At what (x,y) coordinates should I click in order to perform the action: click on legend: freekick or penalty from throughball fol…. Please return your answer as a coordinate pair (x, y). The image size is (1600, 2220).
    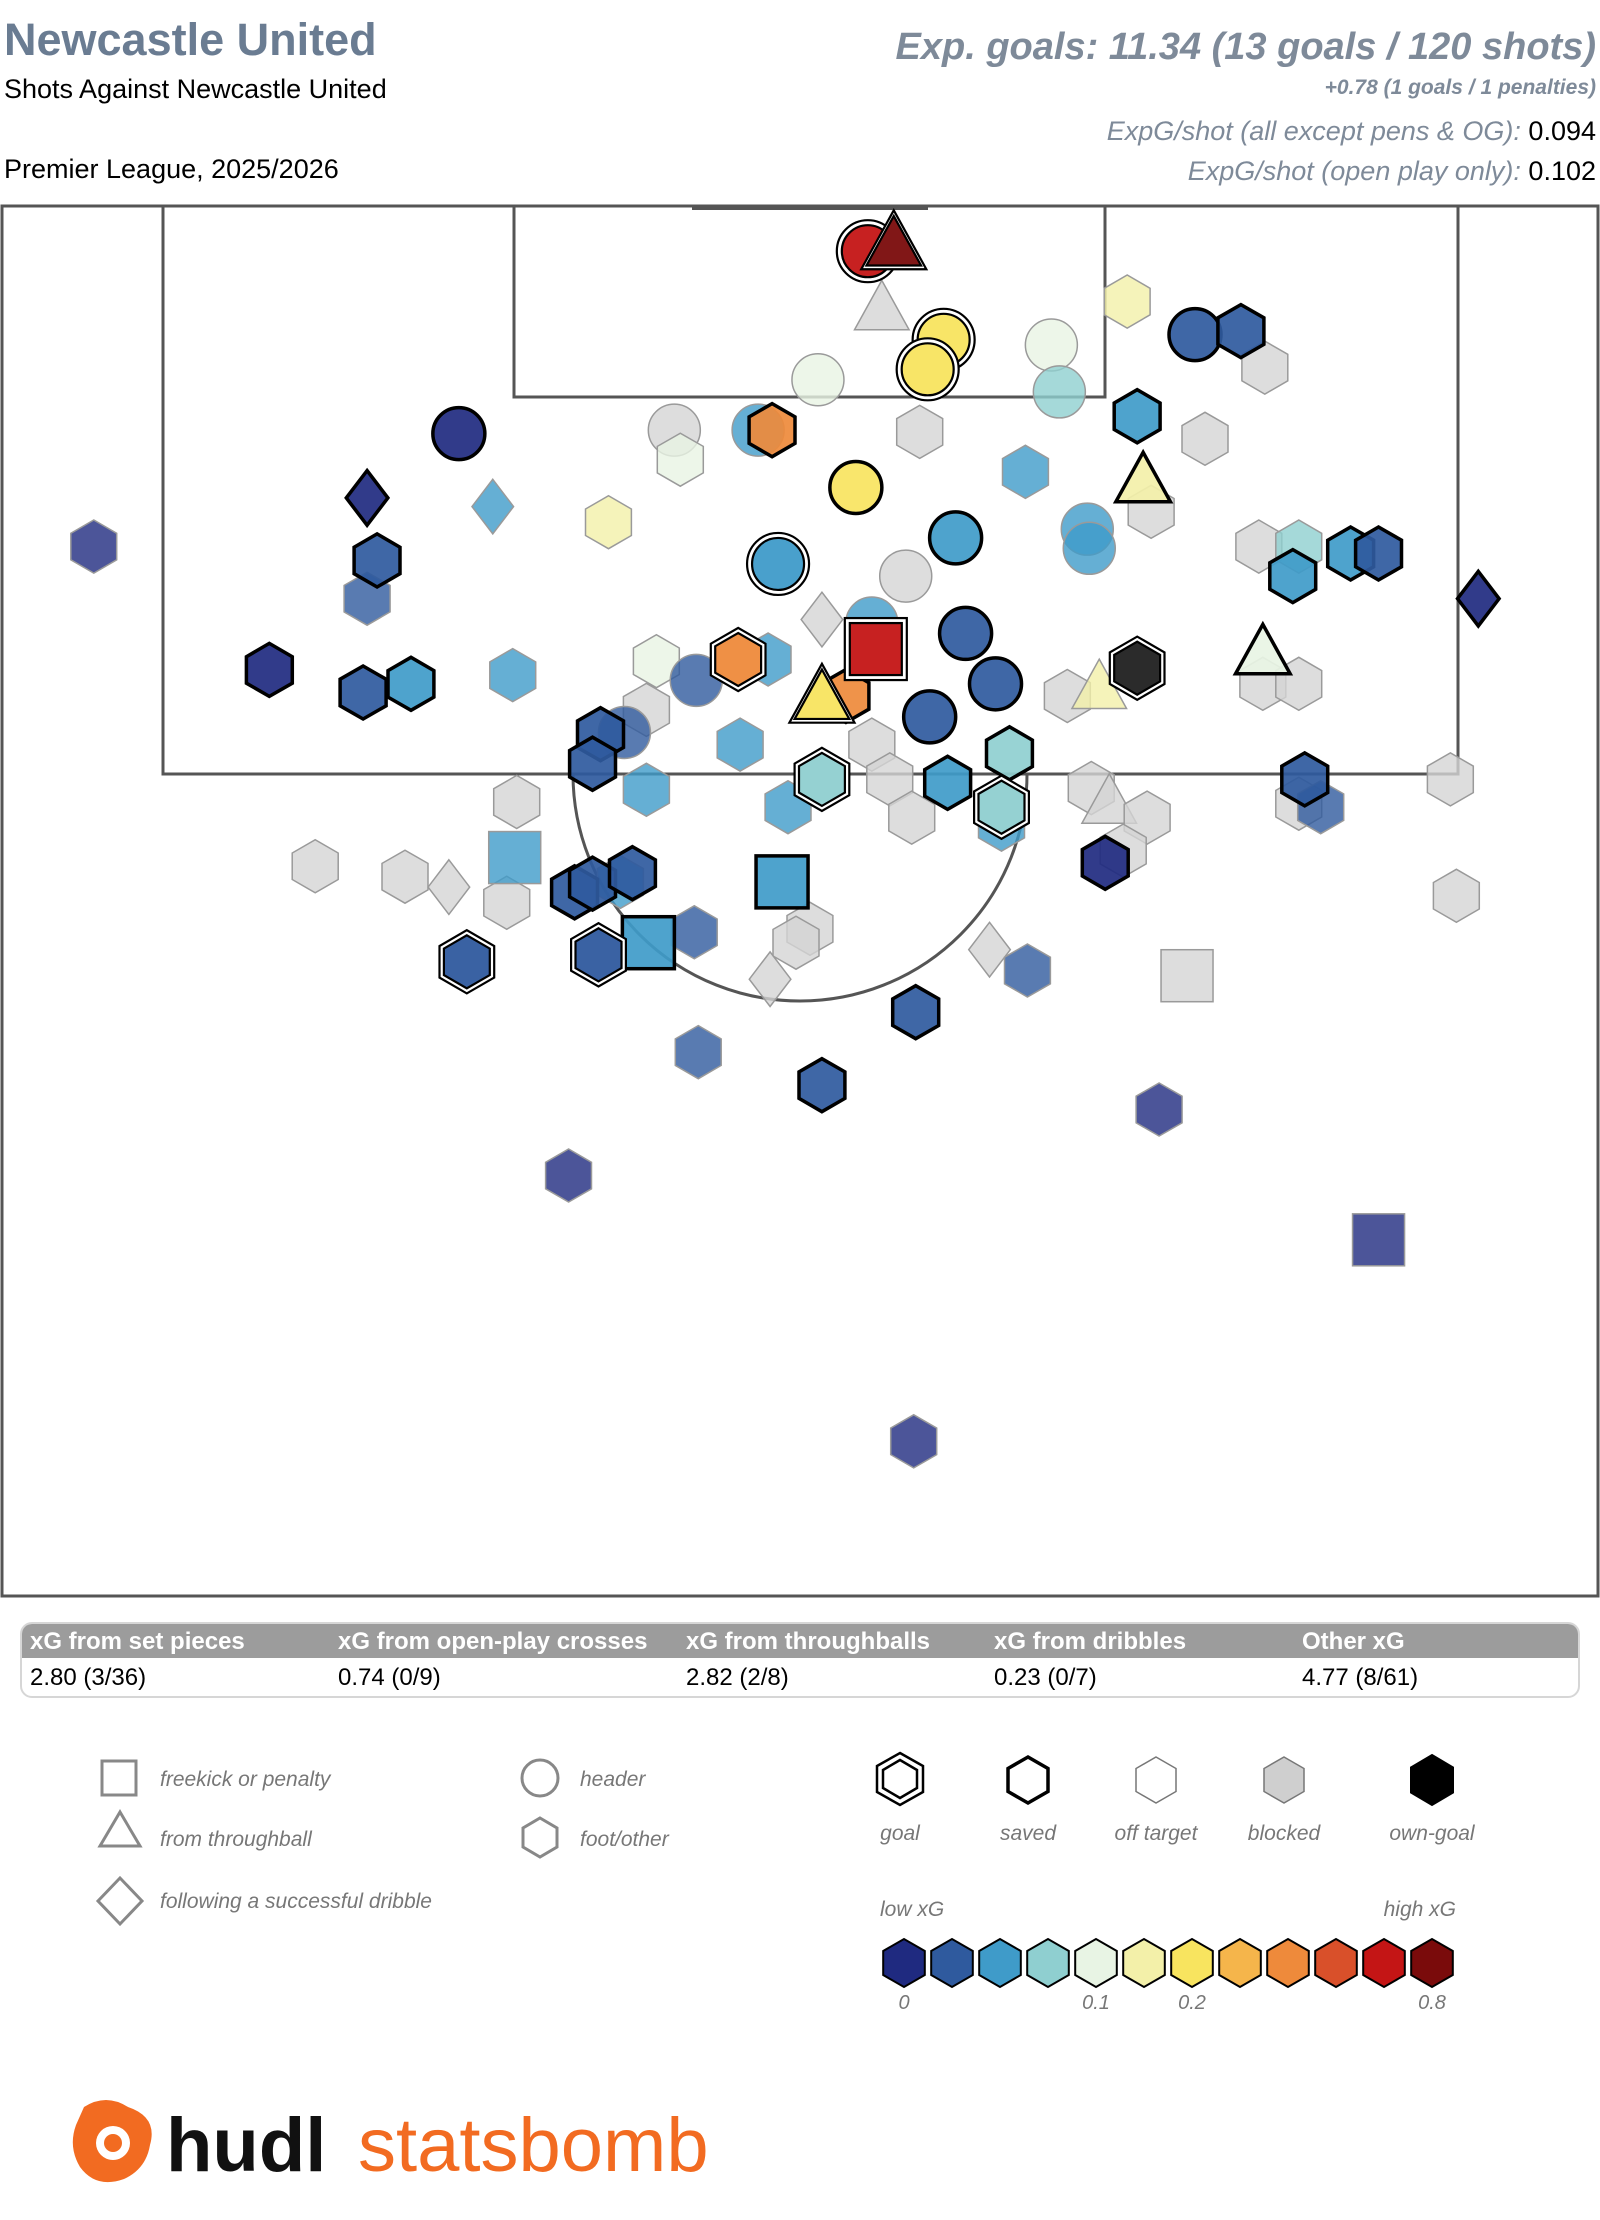
    Looking at the image, I should click on (785, 1882).